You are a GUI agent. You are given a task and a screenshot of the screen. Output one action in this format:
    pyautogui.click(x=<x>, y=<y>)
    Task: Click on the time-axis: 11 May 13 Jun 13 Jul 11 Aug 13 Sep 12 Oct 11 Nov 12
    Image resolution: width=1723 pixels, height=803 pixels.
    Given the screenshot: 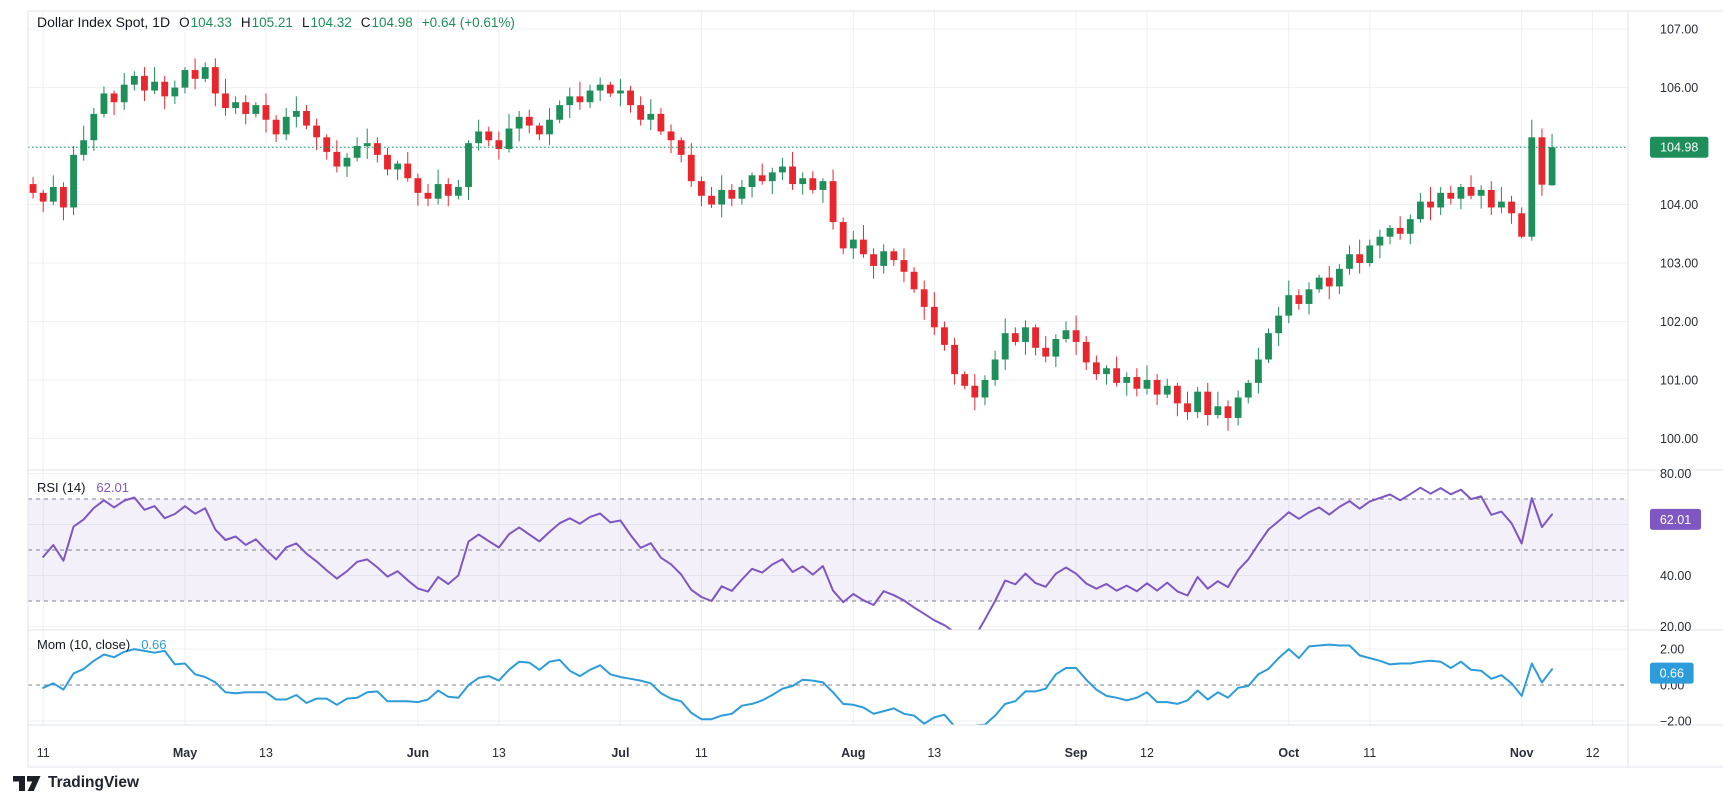 What is the action you would take?
    pyautogui.click(x=818, y=753)
    